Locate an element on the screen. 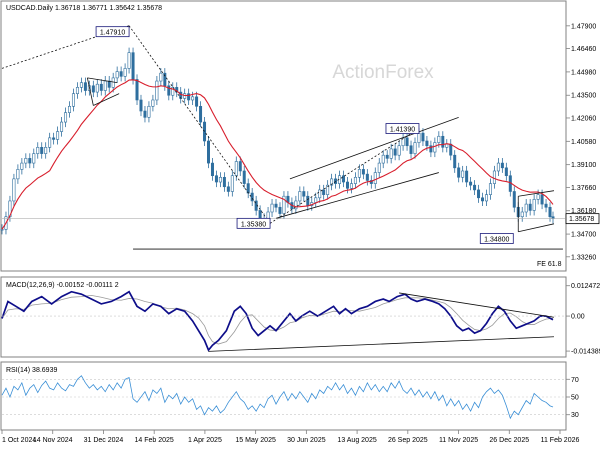 This screenshot has width=600, height=450. macd-y-tick-label: 0.00 is located at coordinates (578, 317).